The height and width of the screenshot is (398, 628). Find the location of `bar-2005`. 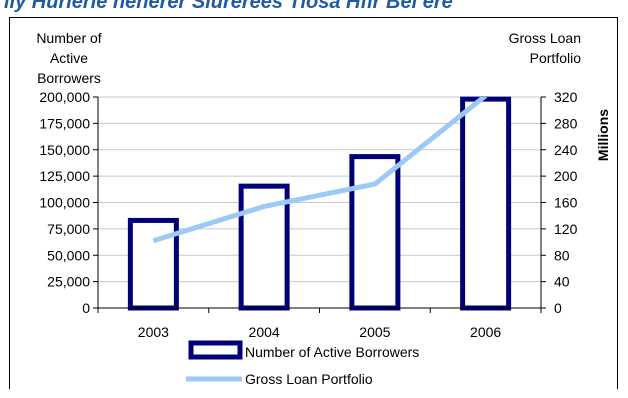

bar-2005 is located at coordinates (375, 232).